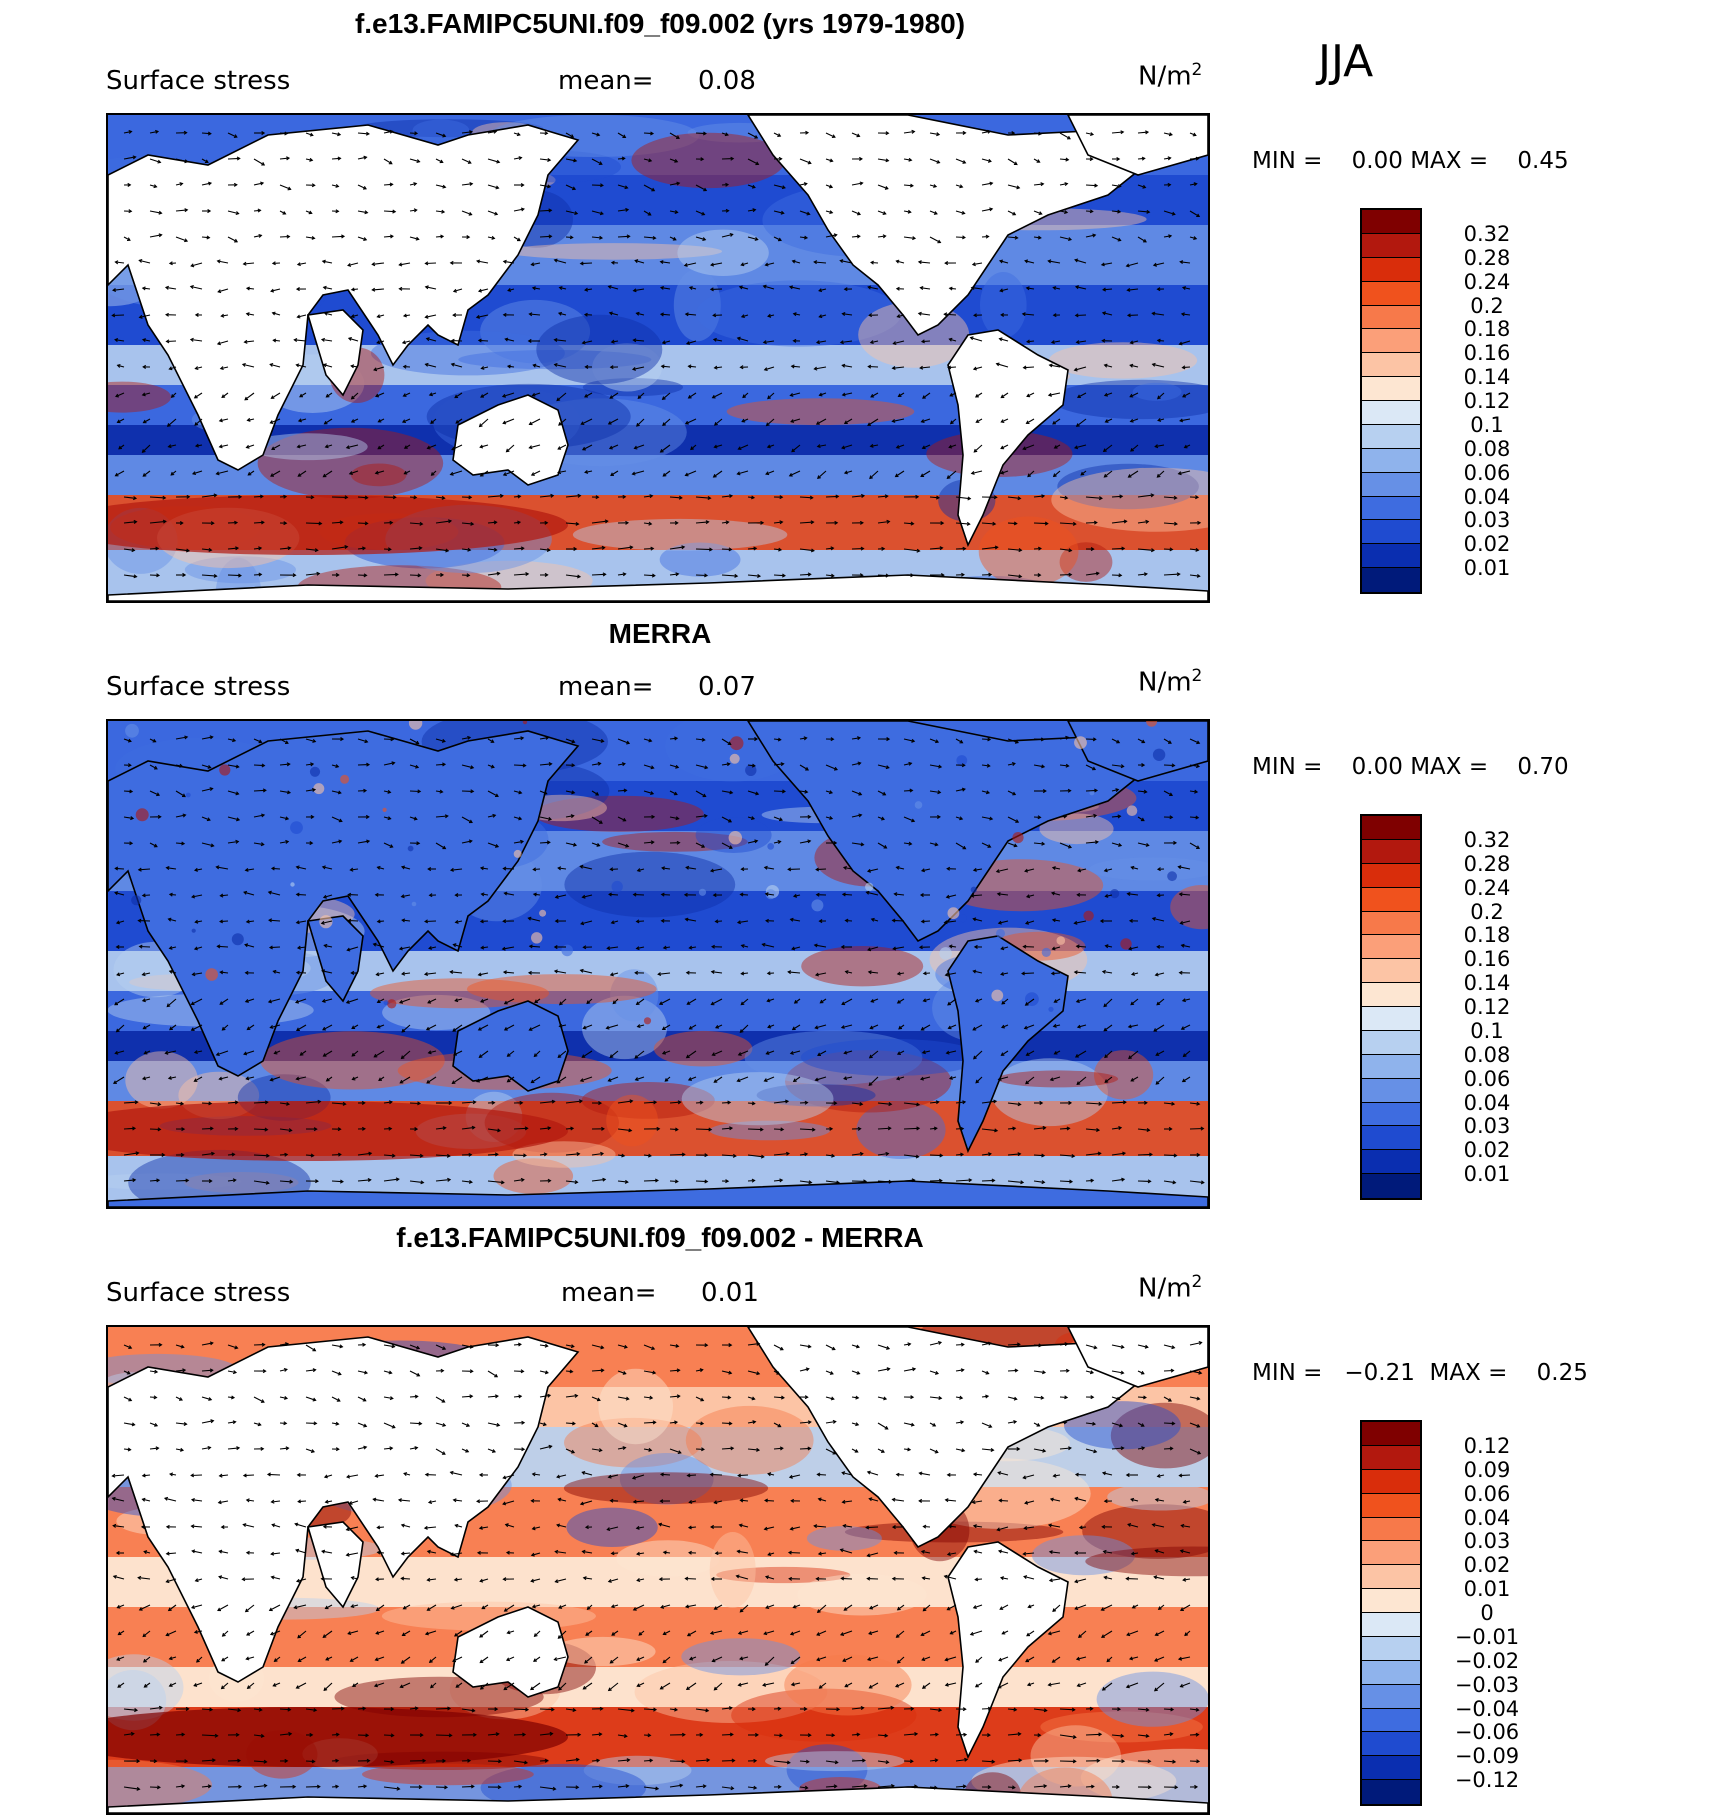  Describe the element at coordinates (660, 633) in the screenshot. I see `panel-title: MERRA` at that location.